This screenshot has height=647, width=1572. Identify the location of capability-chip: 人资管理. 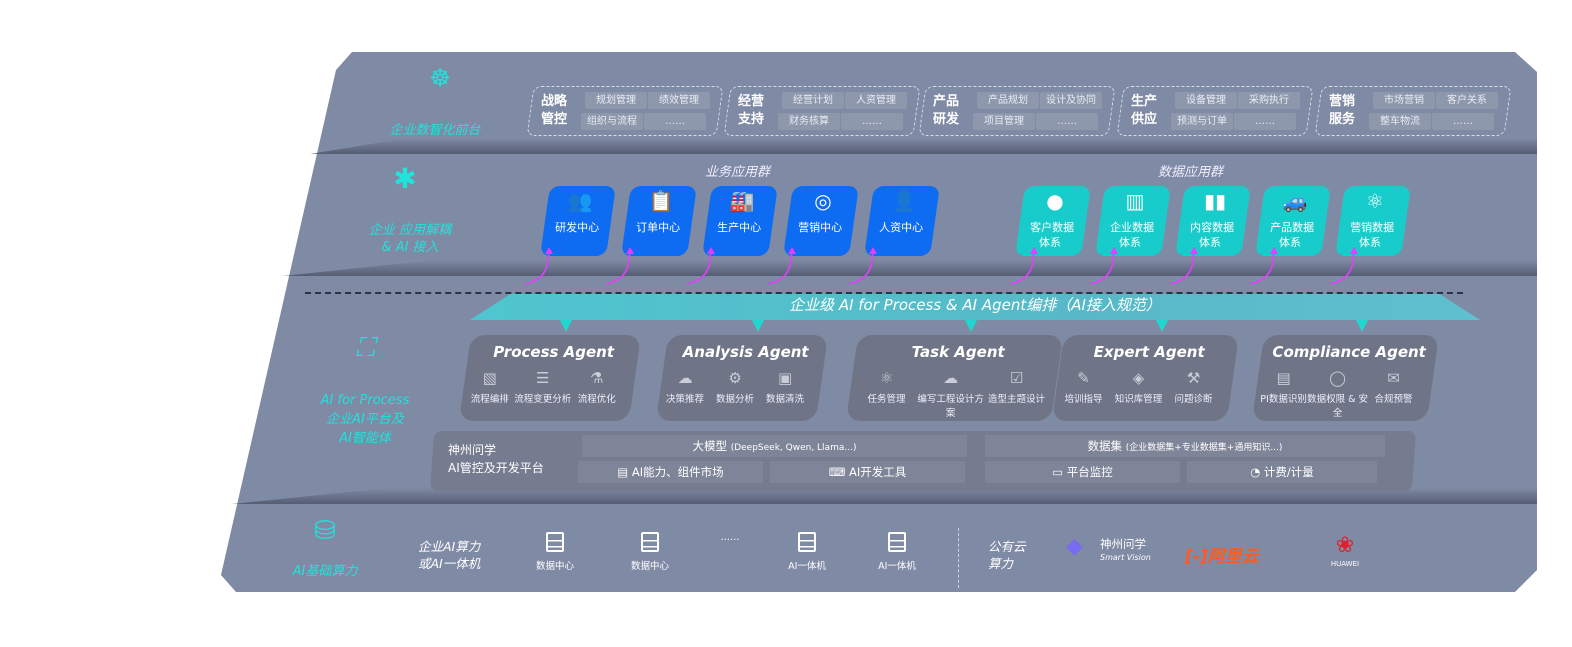
(876, 100).